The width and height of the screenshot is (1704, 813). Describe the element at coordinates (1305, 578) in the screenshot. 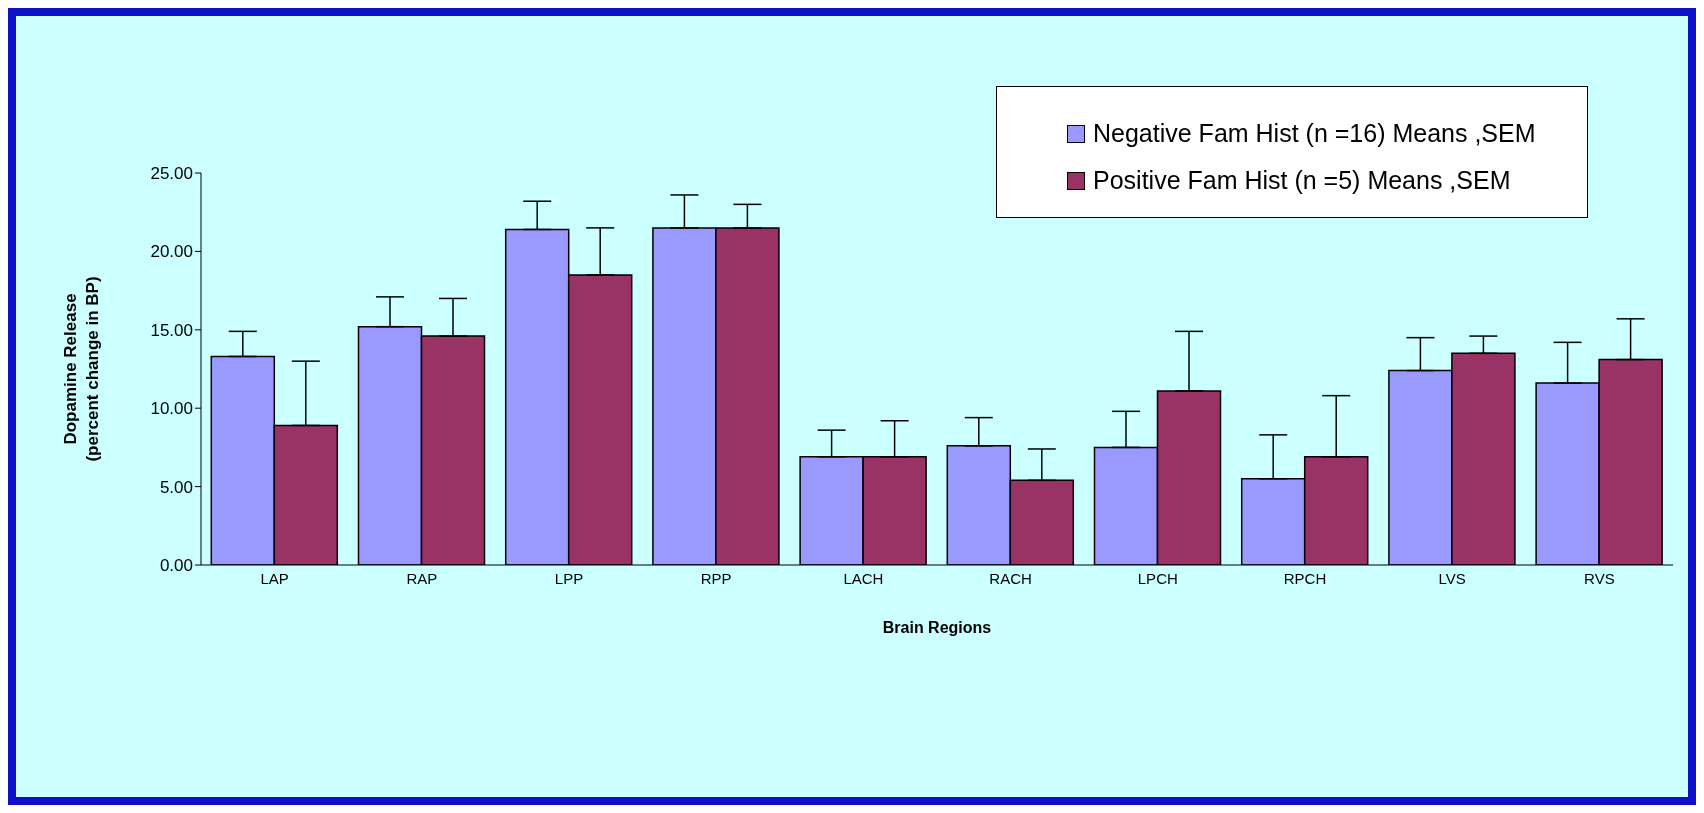

I see `x-tick-label: RPCH` at that location.